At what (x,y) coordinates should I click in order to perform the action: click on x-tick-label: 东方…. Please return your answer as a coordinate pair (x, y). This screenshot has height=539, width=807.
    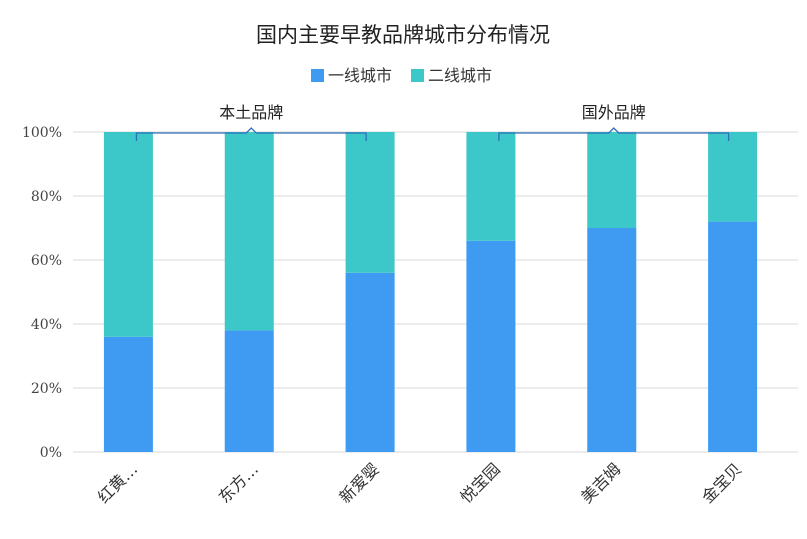
    Looking at the image, I should click on (238, 482).